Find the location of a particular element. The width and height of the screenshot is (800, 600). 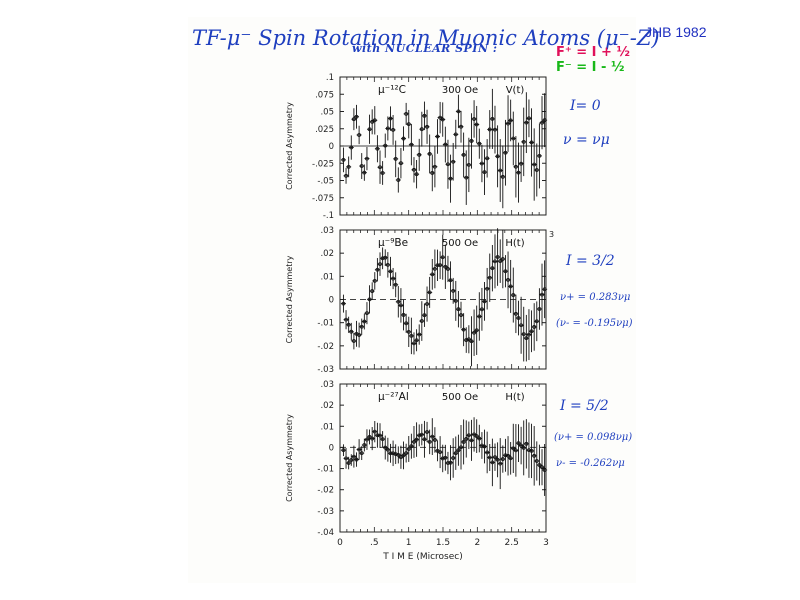

x-axis-label: T I M E (Microsec) is located at coordinates (422, 557).